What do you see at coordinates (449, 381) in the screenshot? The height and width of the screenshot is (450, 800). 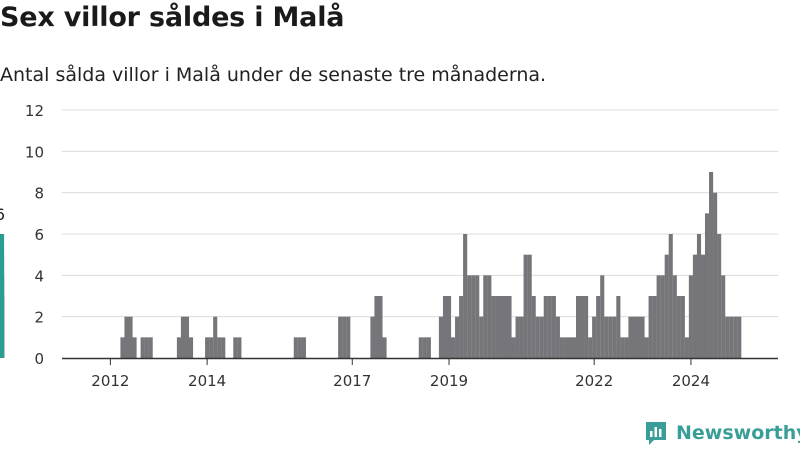 I see `x-tick-label: 2019` at bounding box center [449, 381].